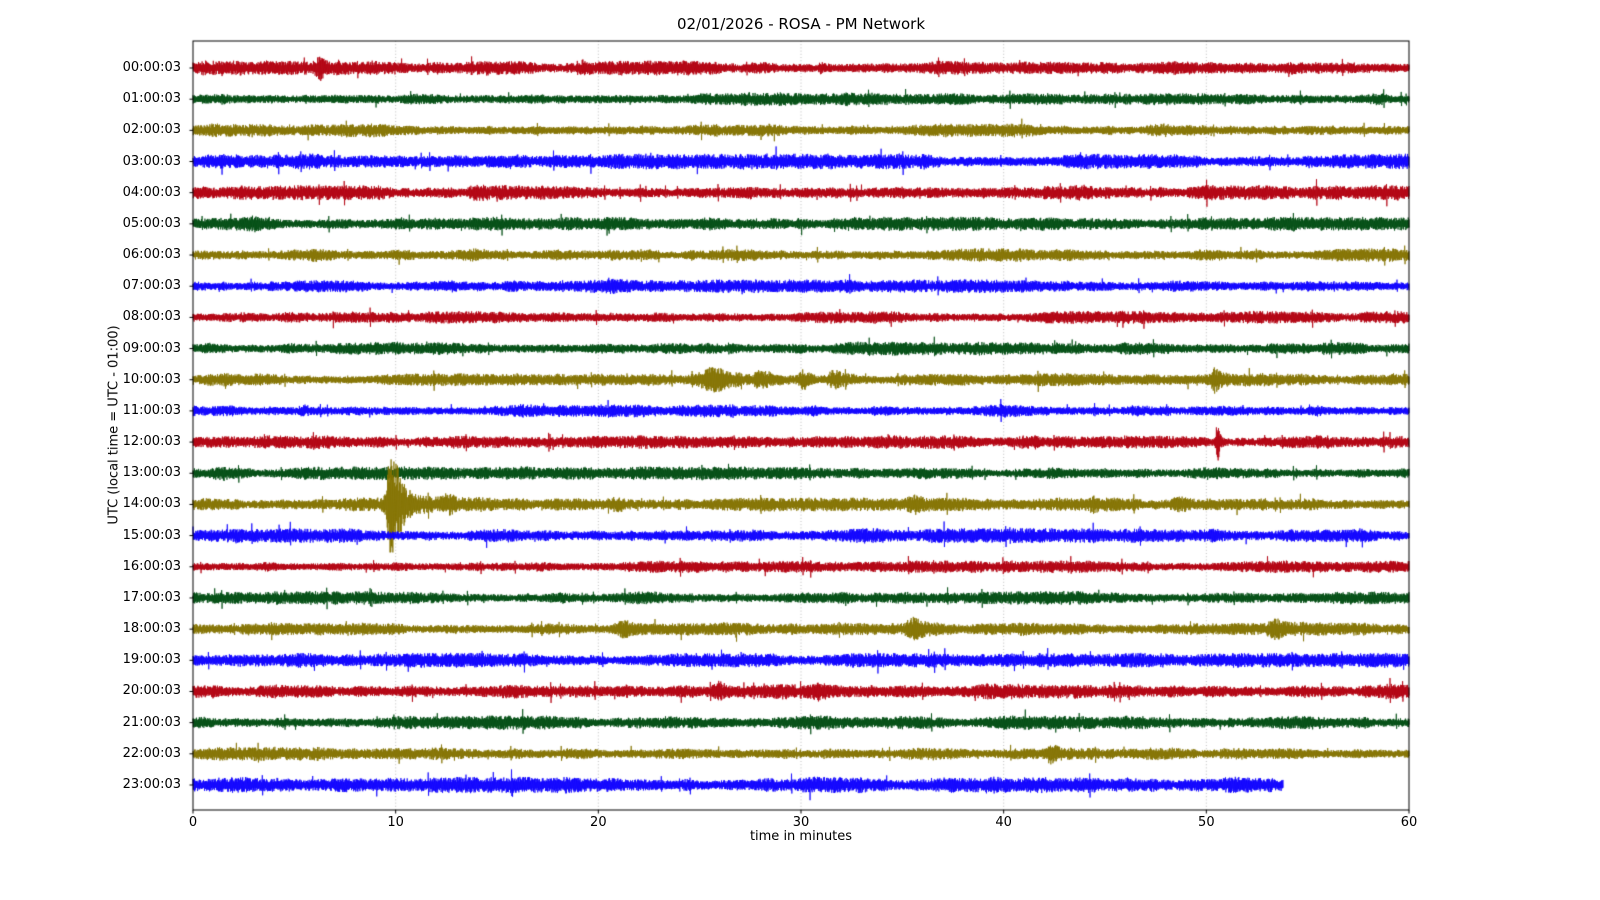  Describe the element at coordinates (151, 442) in the screenshot. I see `row-label: 12:00:03` at that location.